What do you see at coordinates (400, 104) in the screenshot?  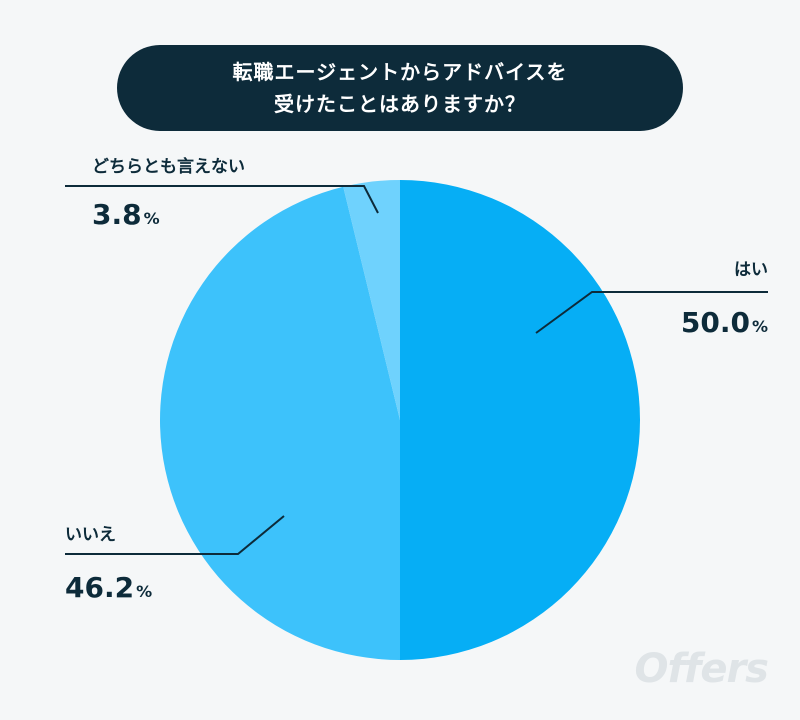 I see `chart-title-line-2: 受けたことはありますか？` at bounding box center [400, 104].